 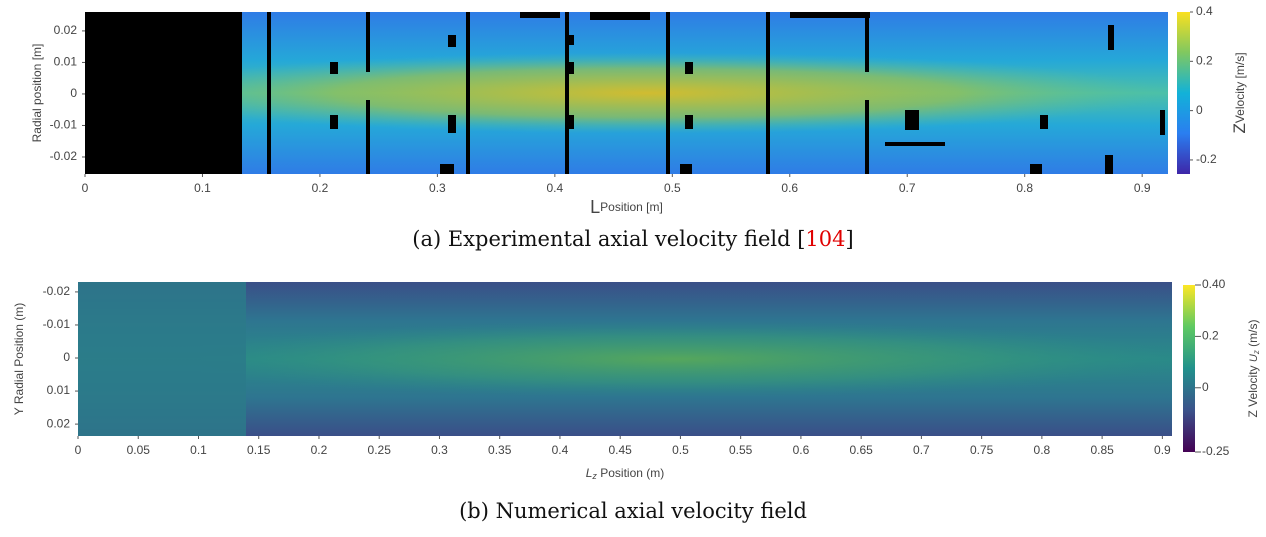 What do you see at coordinates (1183, 93) in the screenshot?
I see `colorbar-a` at bounding box center [1183, 93].